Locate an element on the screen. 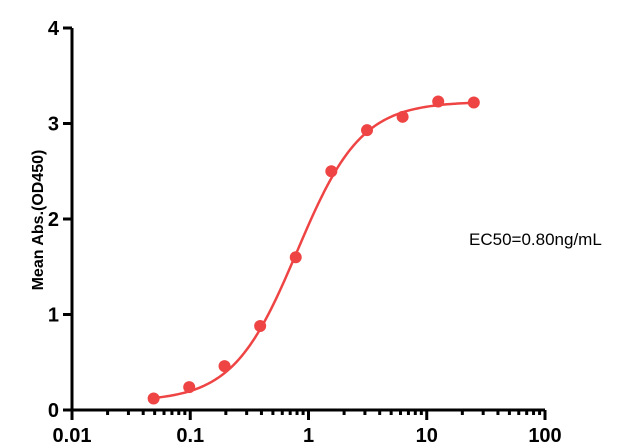 The width and height of the screenshot is (627, 448). y-axis-label: Mean Abs.(OD450) is located at coordinates (38, 220).